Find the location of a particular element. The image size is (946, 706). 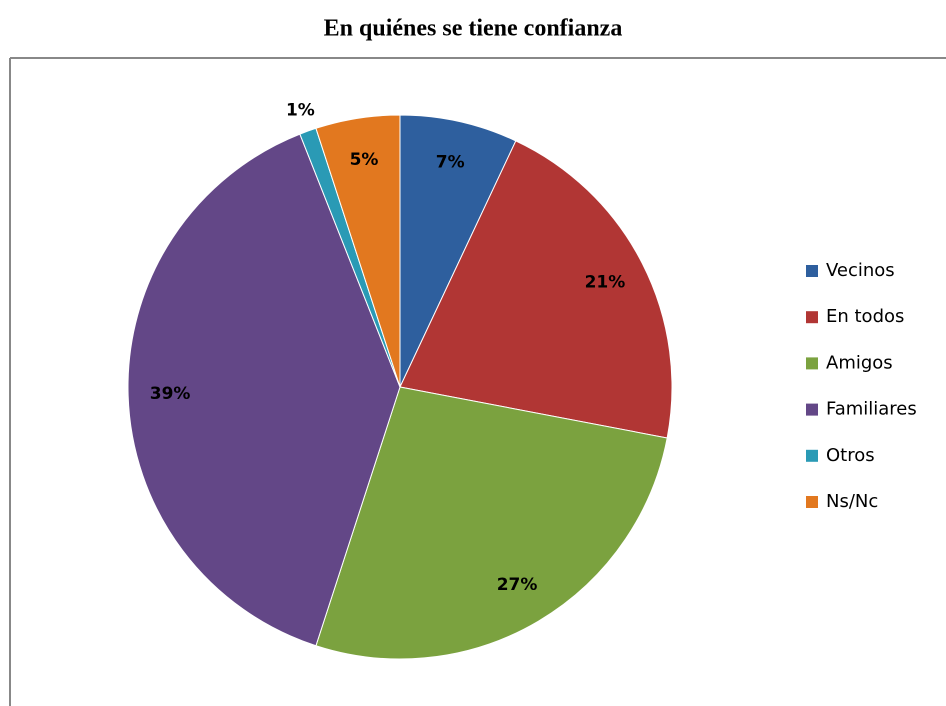

legend-label: En todos is located at coordinates (865, 316).